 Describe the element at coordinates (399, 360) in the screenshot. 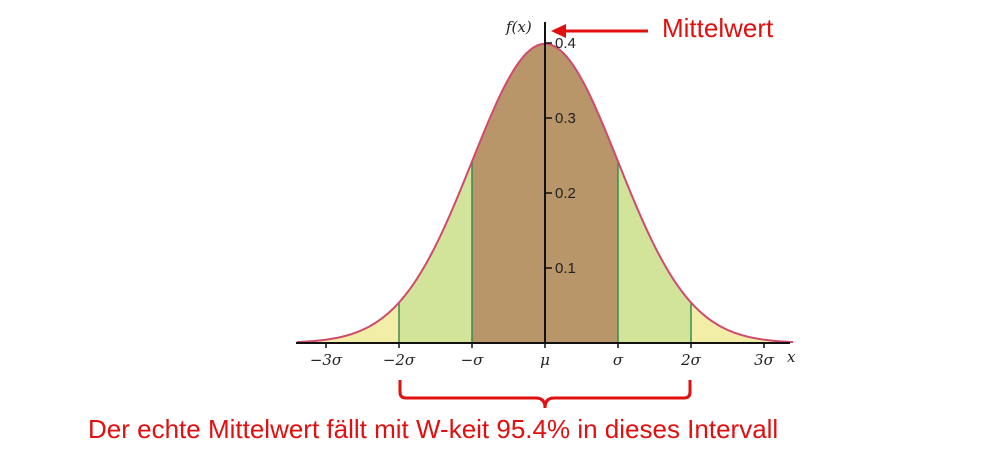

I see `x-tick-label: −2σ` at that location.